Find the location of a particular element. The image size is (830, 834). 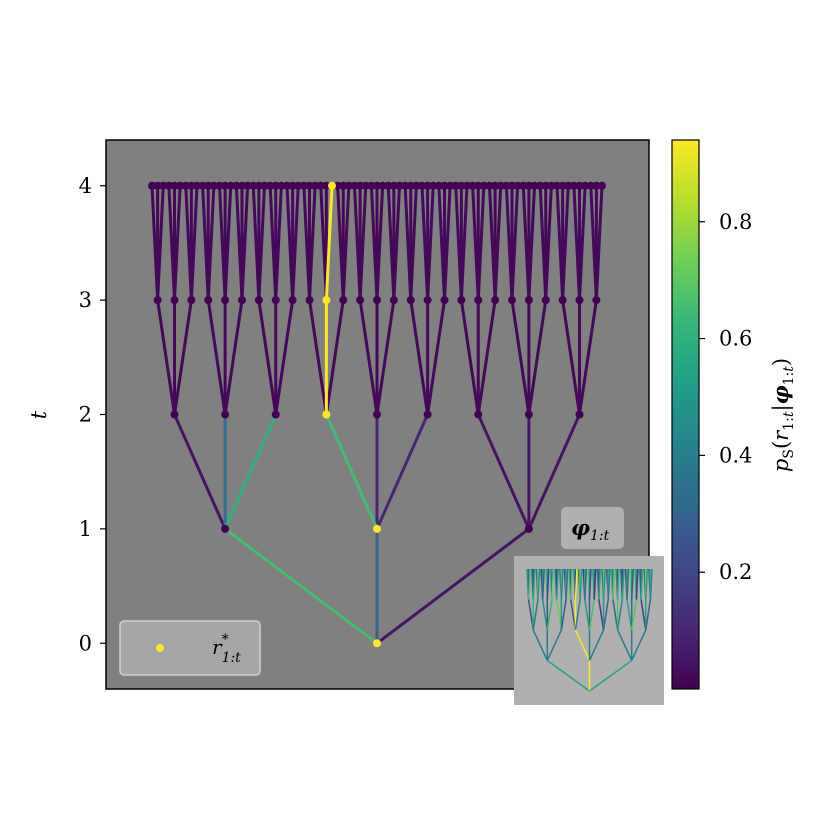

y-tick-label: 4 is located at coordinates (85, 186).